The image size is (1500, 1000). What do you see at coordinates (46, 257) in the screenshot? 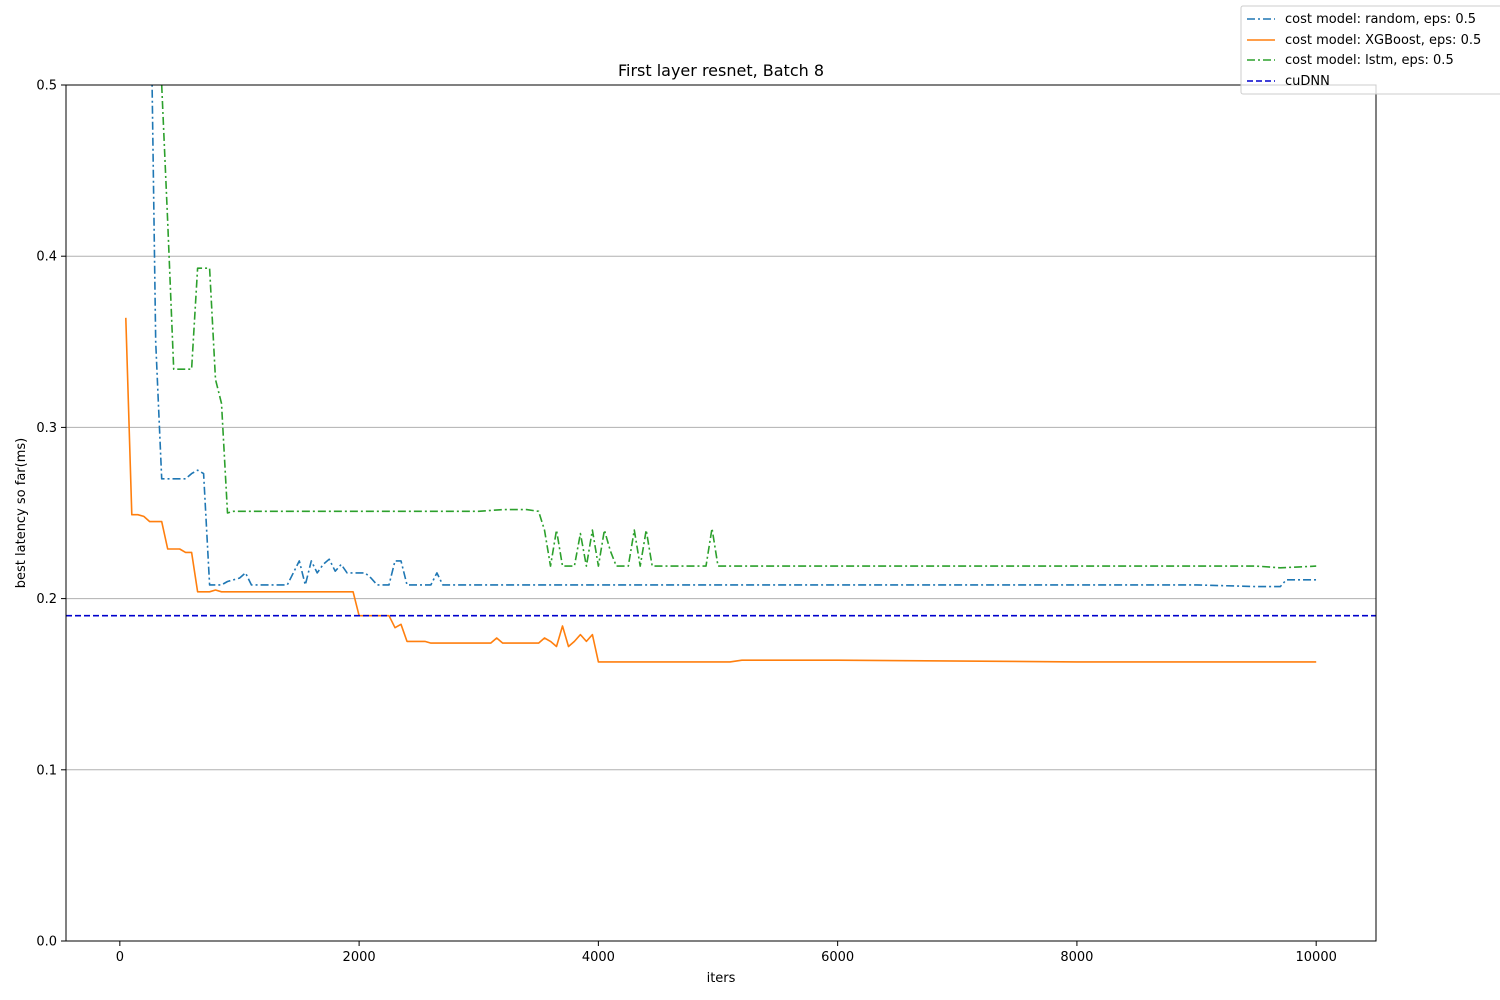
I see `y-tick-label: 0.4` at bounding box center [46, 257].